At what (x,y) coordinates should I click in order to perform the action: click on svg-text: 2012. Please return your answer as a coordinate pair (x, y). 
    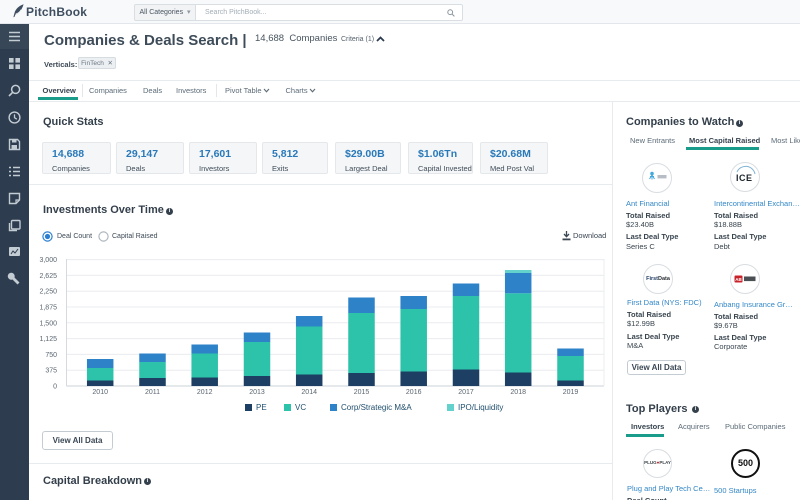
    Looking at the image, I should click on (205, 392).